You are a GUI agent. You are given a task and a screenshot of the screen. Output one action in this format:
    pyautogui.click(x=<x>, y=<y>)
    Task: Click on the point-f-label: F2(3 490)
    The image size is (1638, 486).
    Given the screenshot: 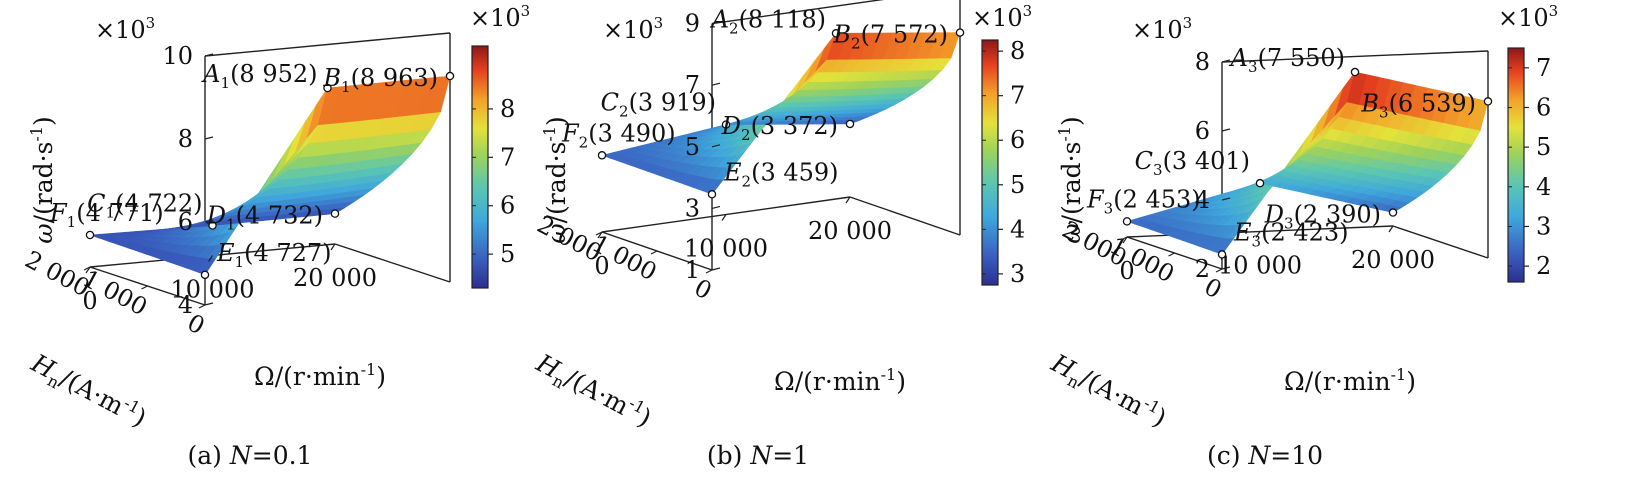 What is the action you would take?
    pyautogui.click(x=618, y=135)
    